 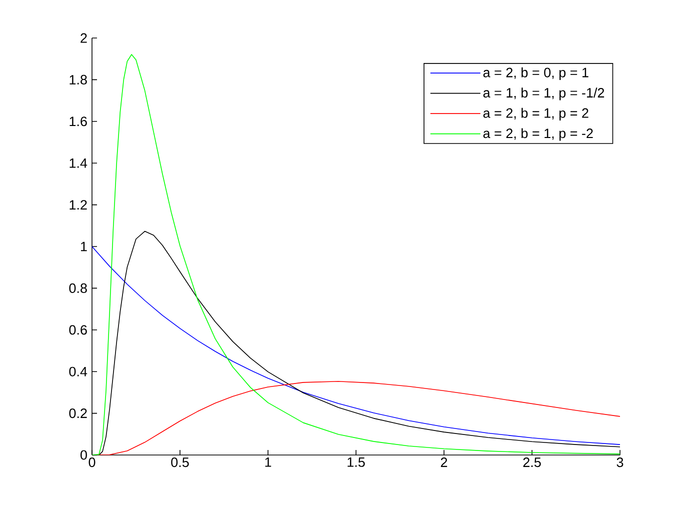 I want to click on x-tick-label: 2, so click(x=444, y=462).